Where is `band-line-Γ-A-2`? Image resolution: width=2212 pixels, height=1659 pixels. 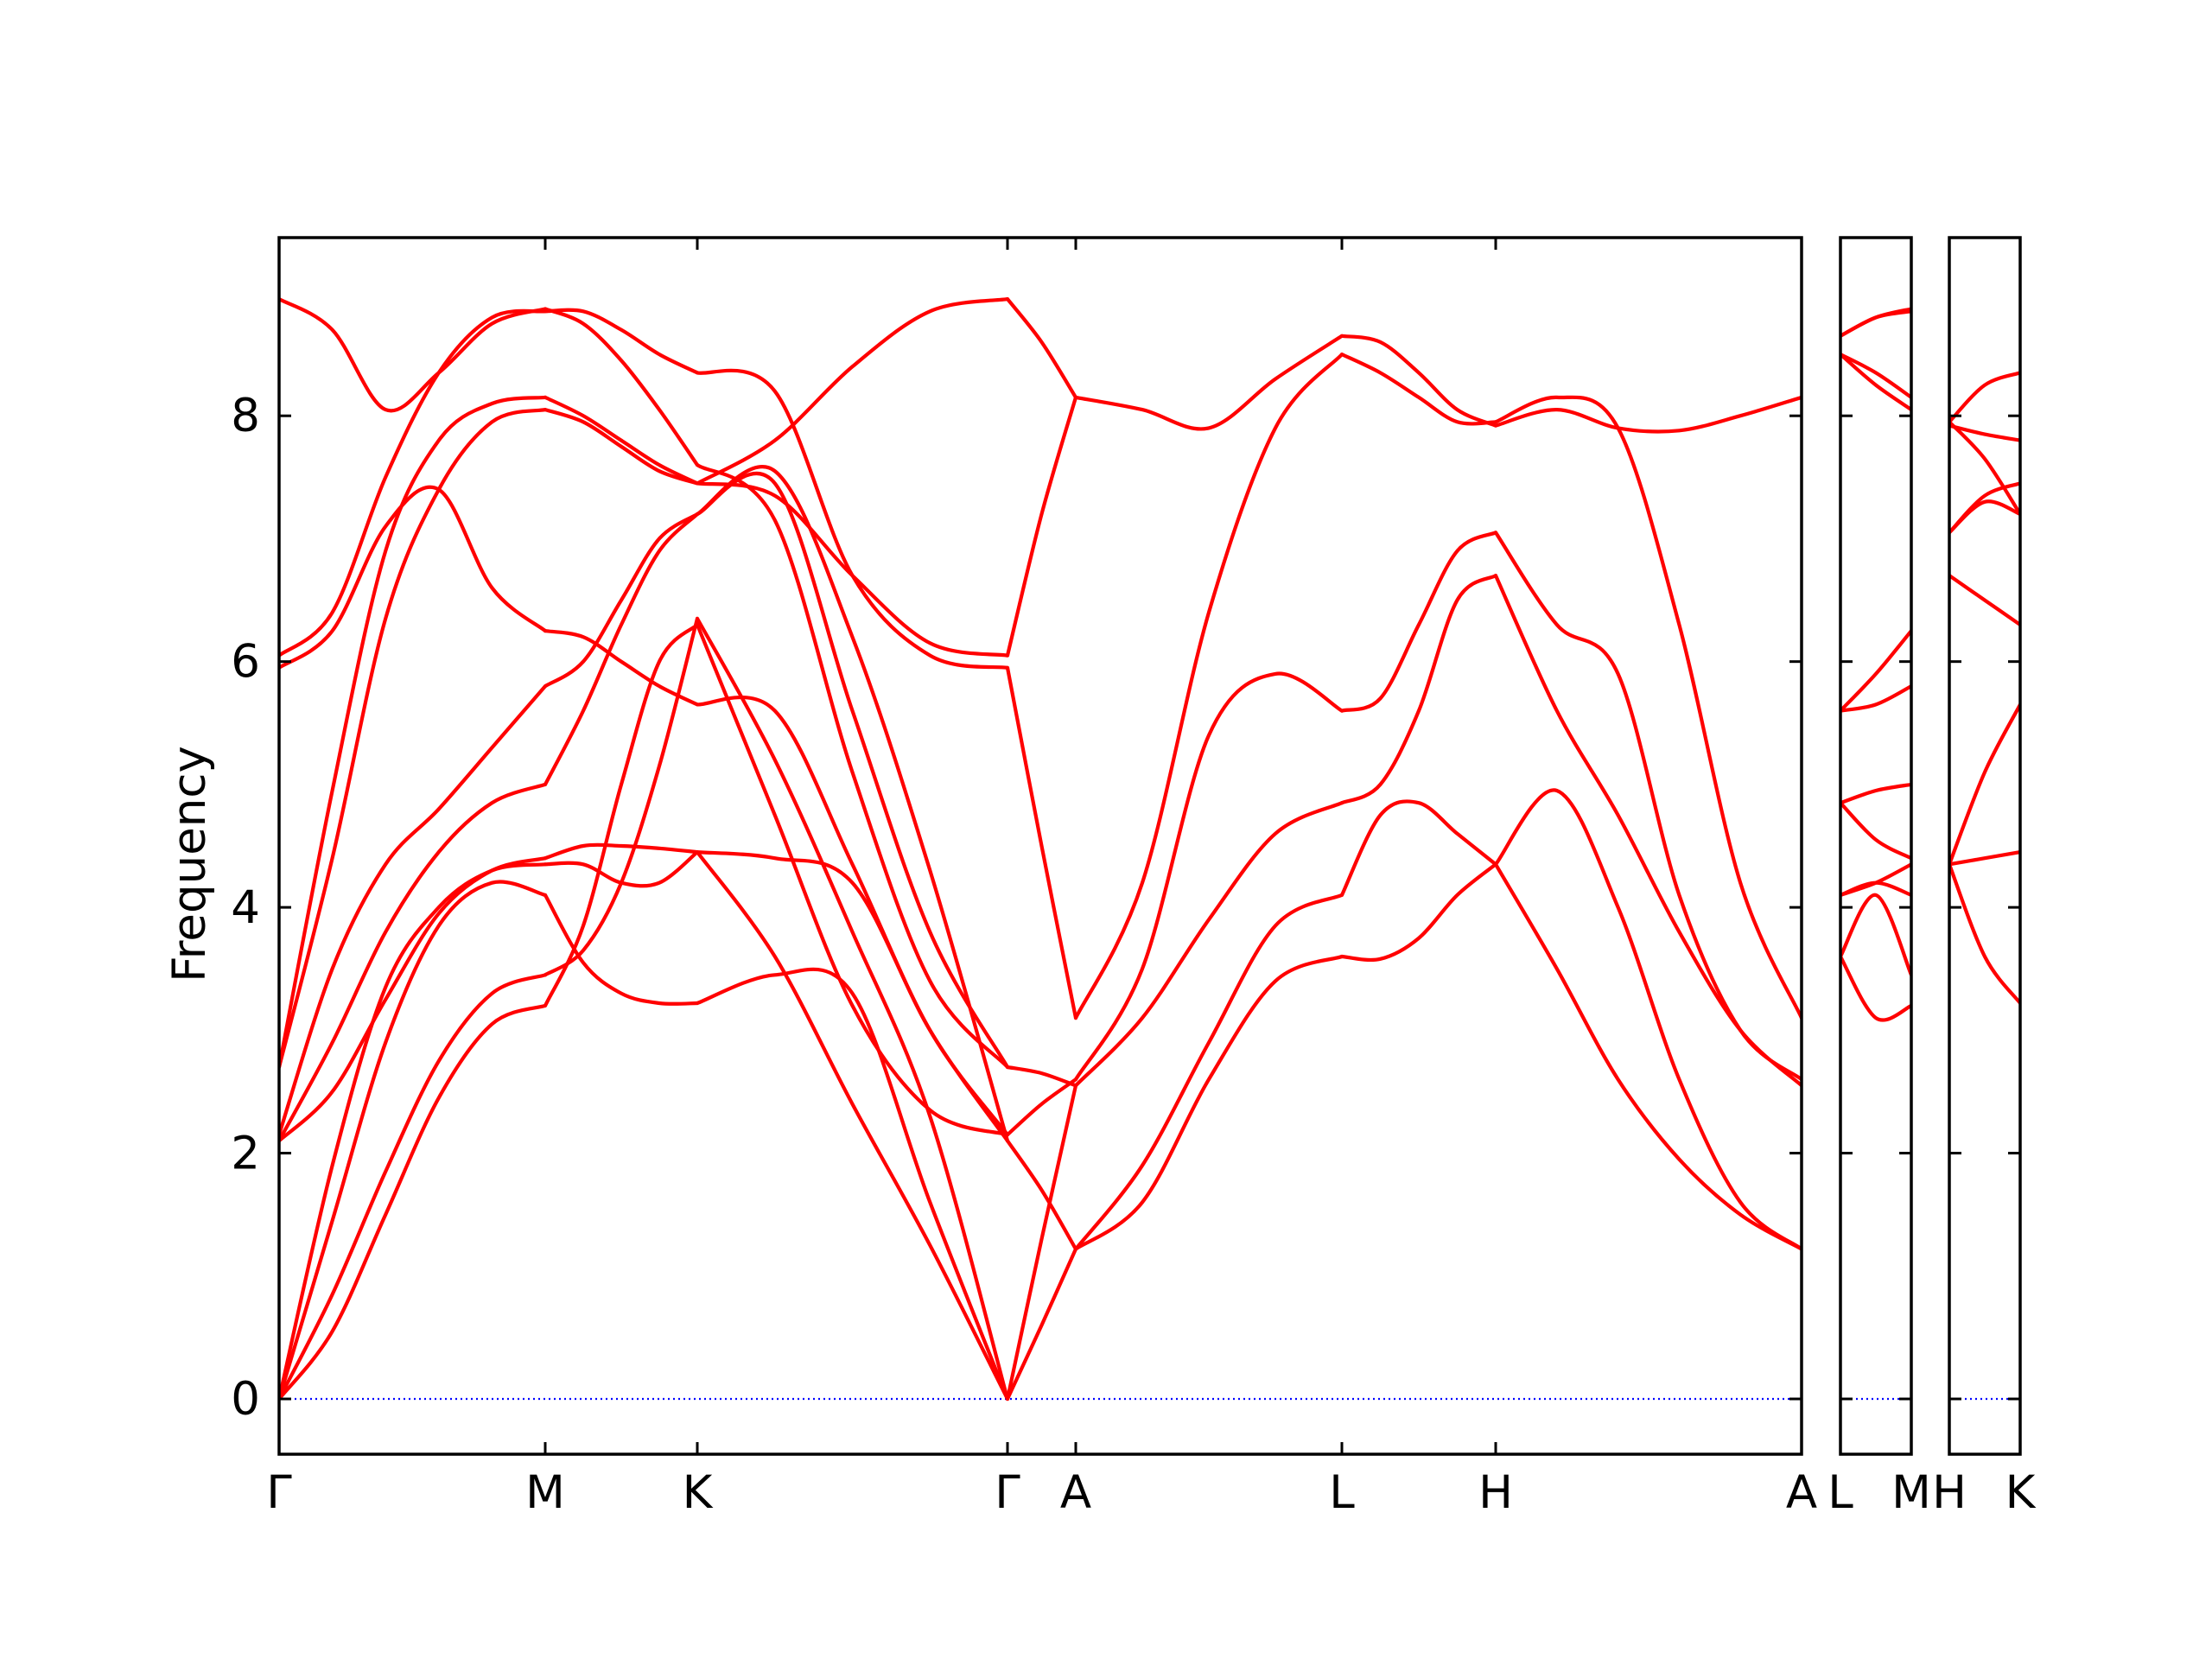
band-line-Γ-A-2 is located at coordinates (1041, 1243).